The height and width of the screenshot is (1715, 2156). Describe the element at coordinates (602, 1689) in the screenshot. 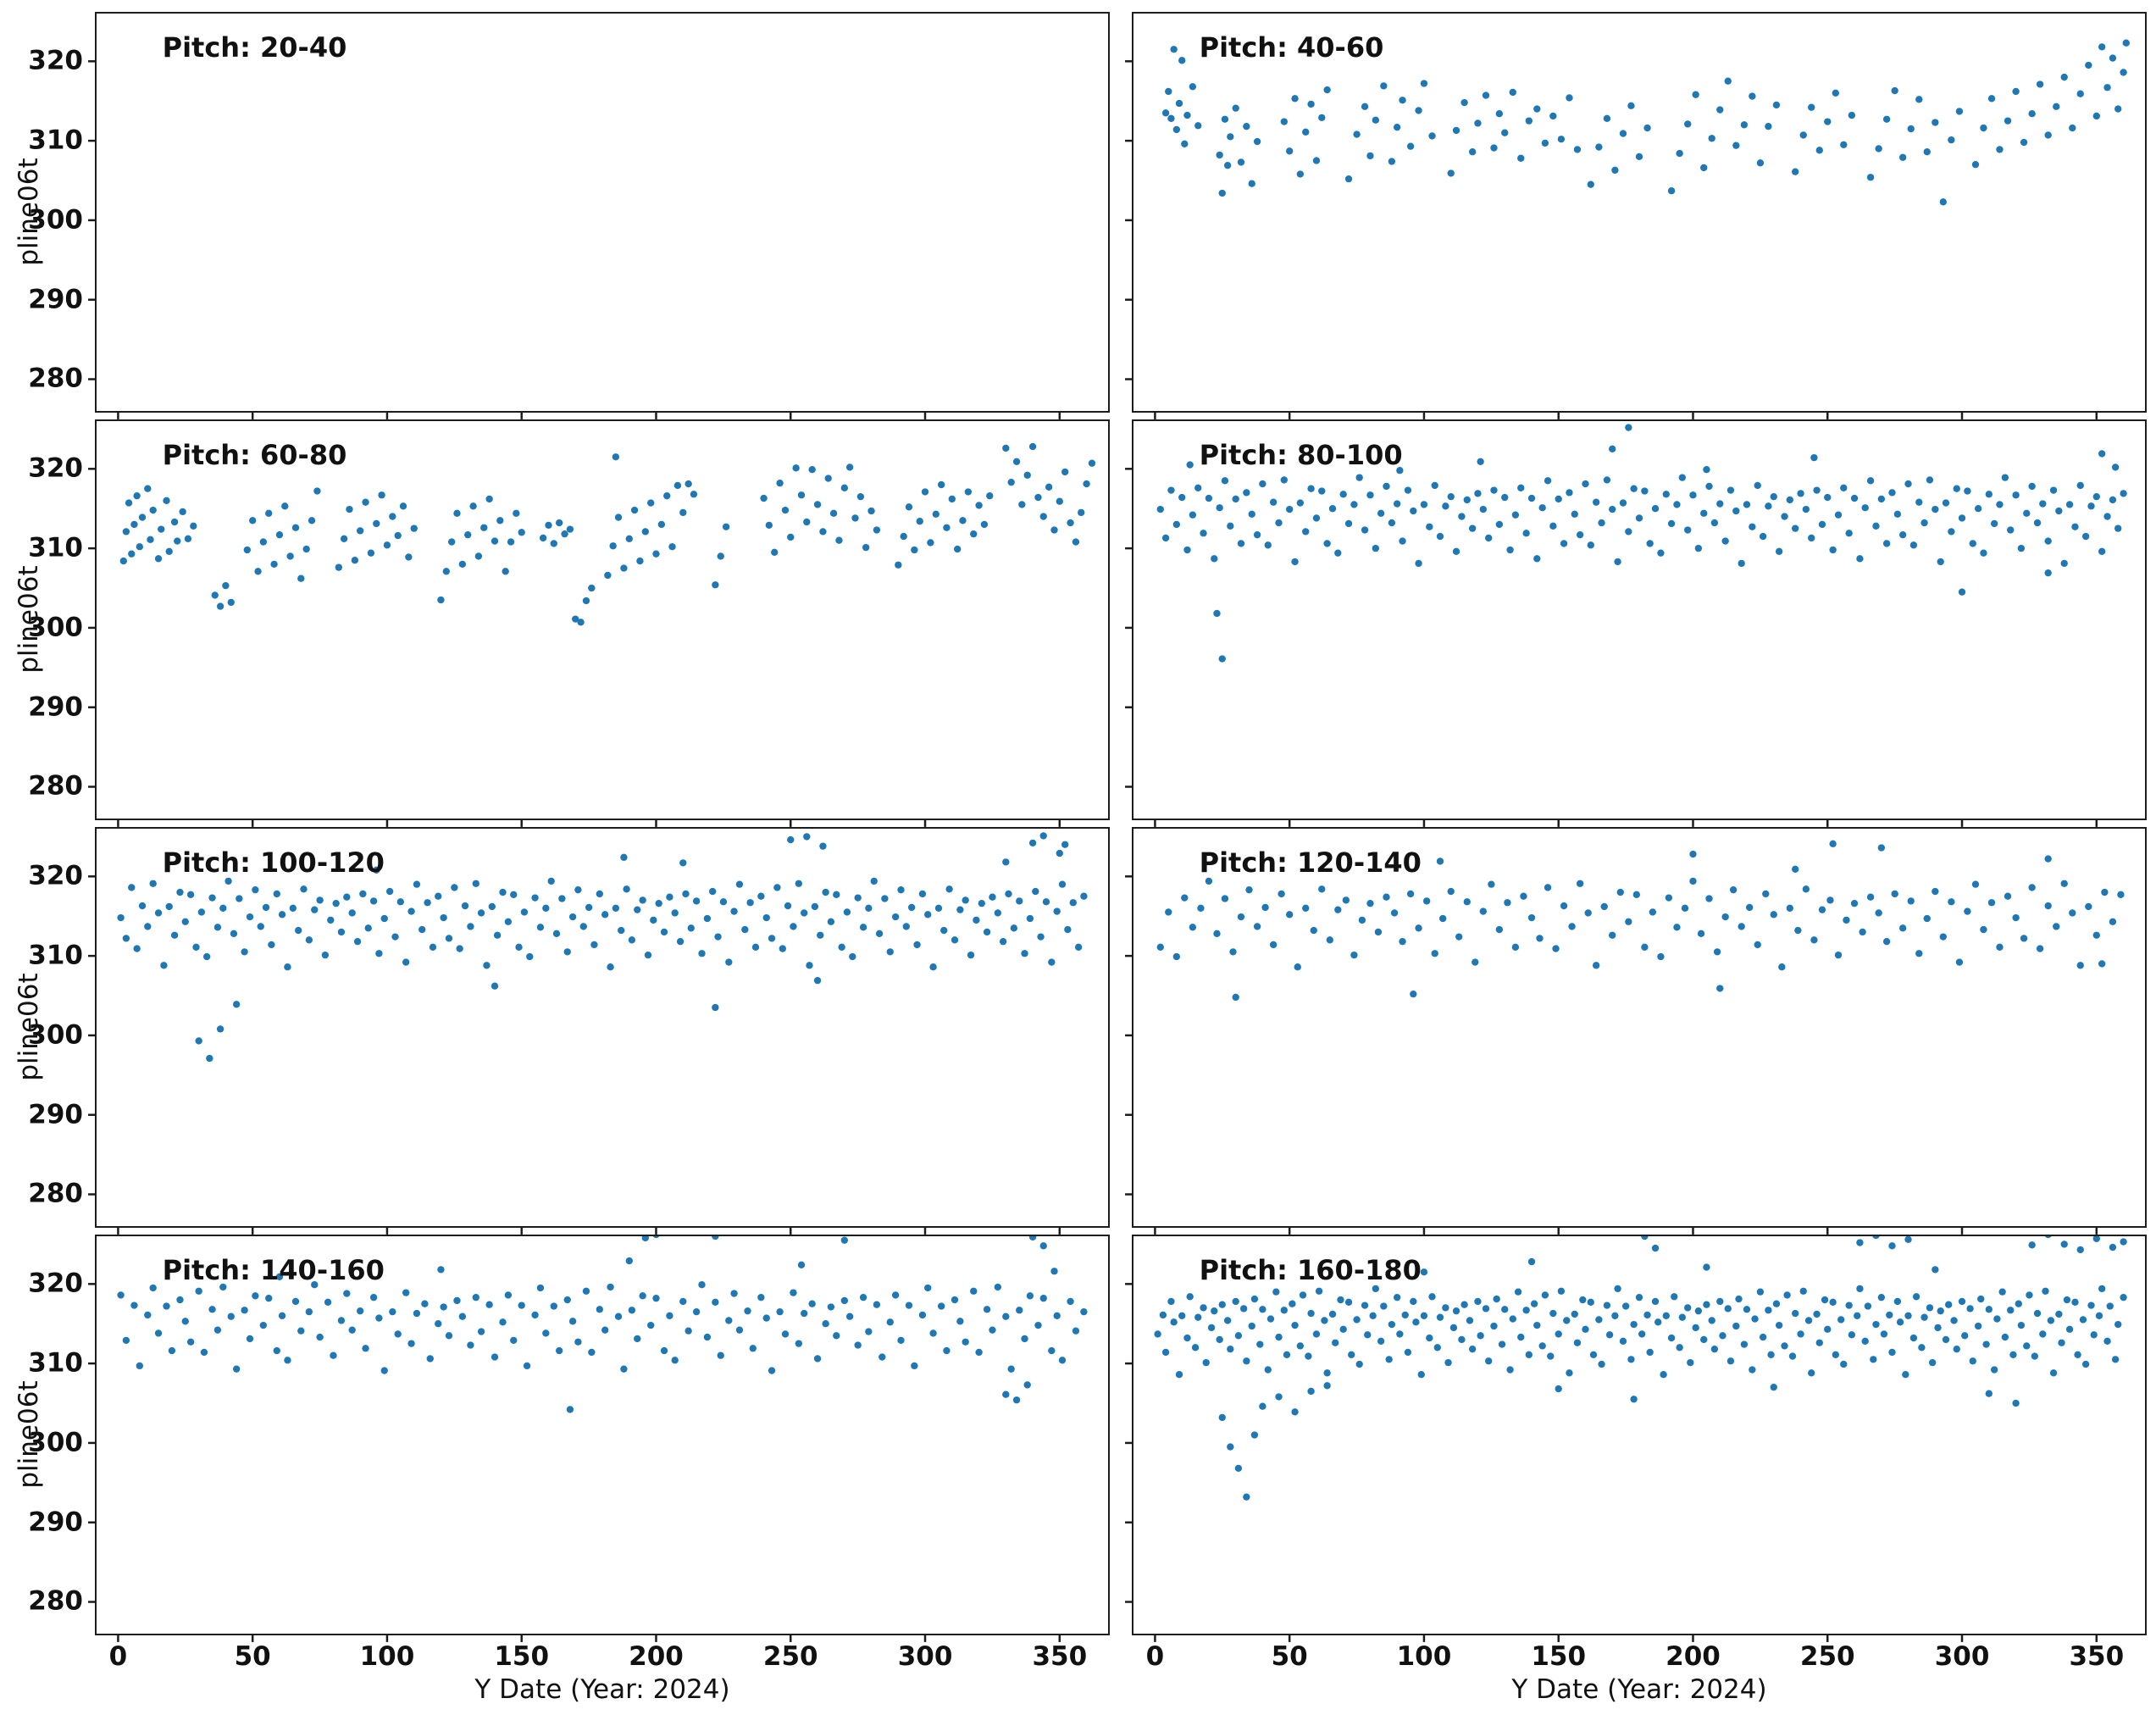

I see `x-axis-label: Y Date (Year: 2024)` at that location.